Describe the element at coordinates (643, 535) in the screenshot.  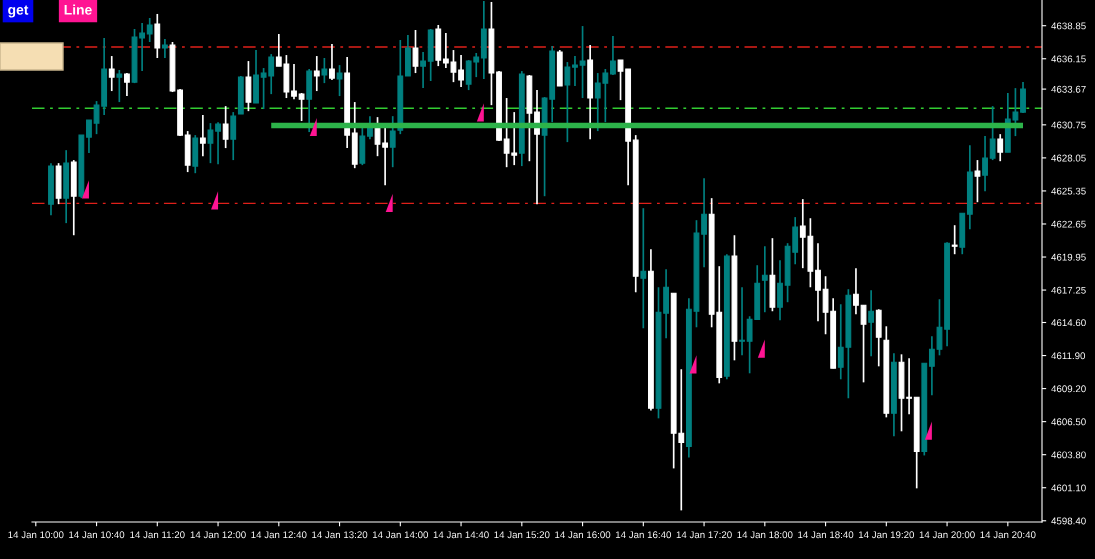
I see `x-tick-label: 14 Jan 16:40` at that location.